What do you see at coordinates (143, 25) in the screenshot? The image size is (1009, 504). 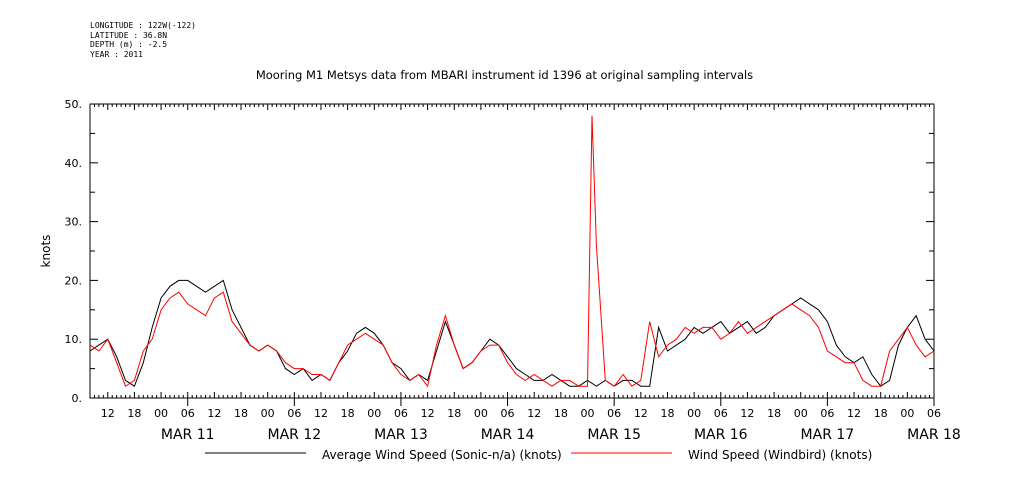 I see `longitude-label: LONGITUDE : 122W(-122)` at bounding box center [143, 25].